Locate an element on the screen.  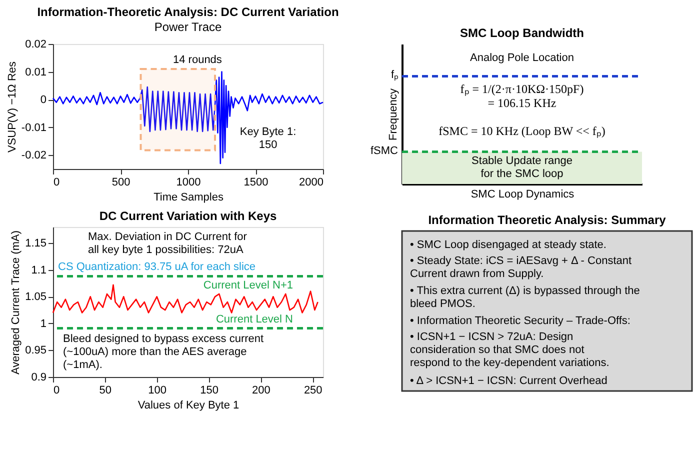
text: fSMC is located at coordinates (384, 150).